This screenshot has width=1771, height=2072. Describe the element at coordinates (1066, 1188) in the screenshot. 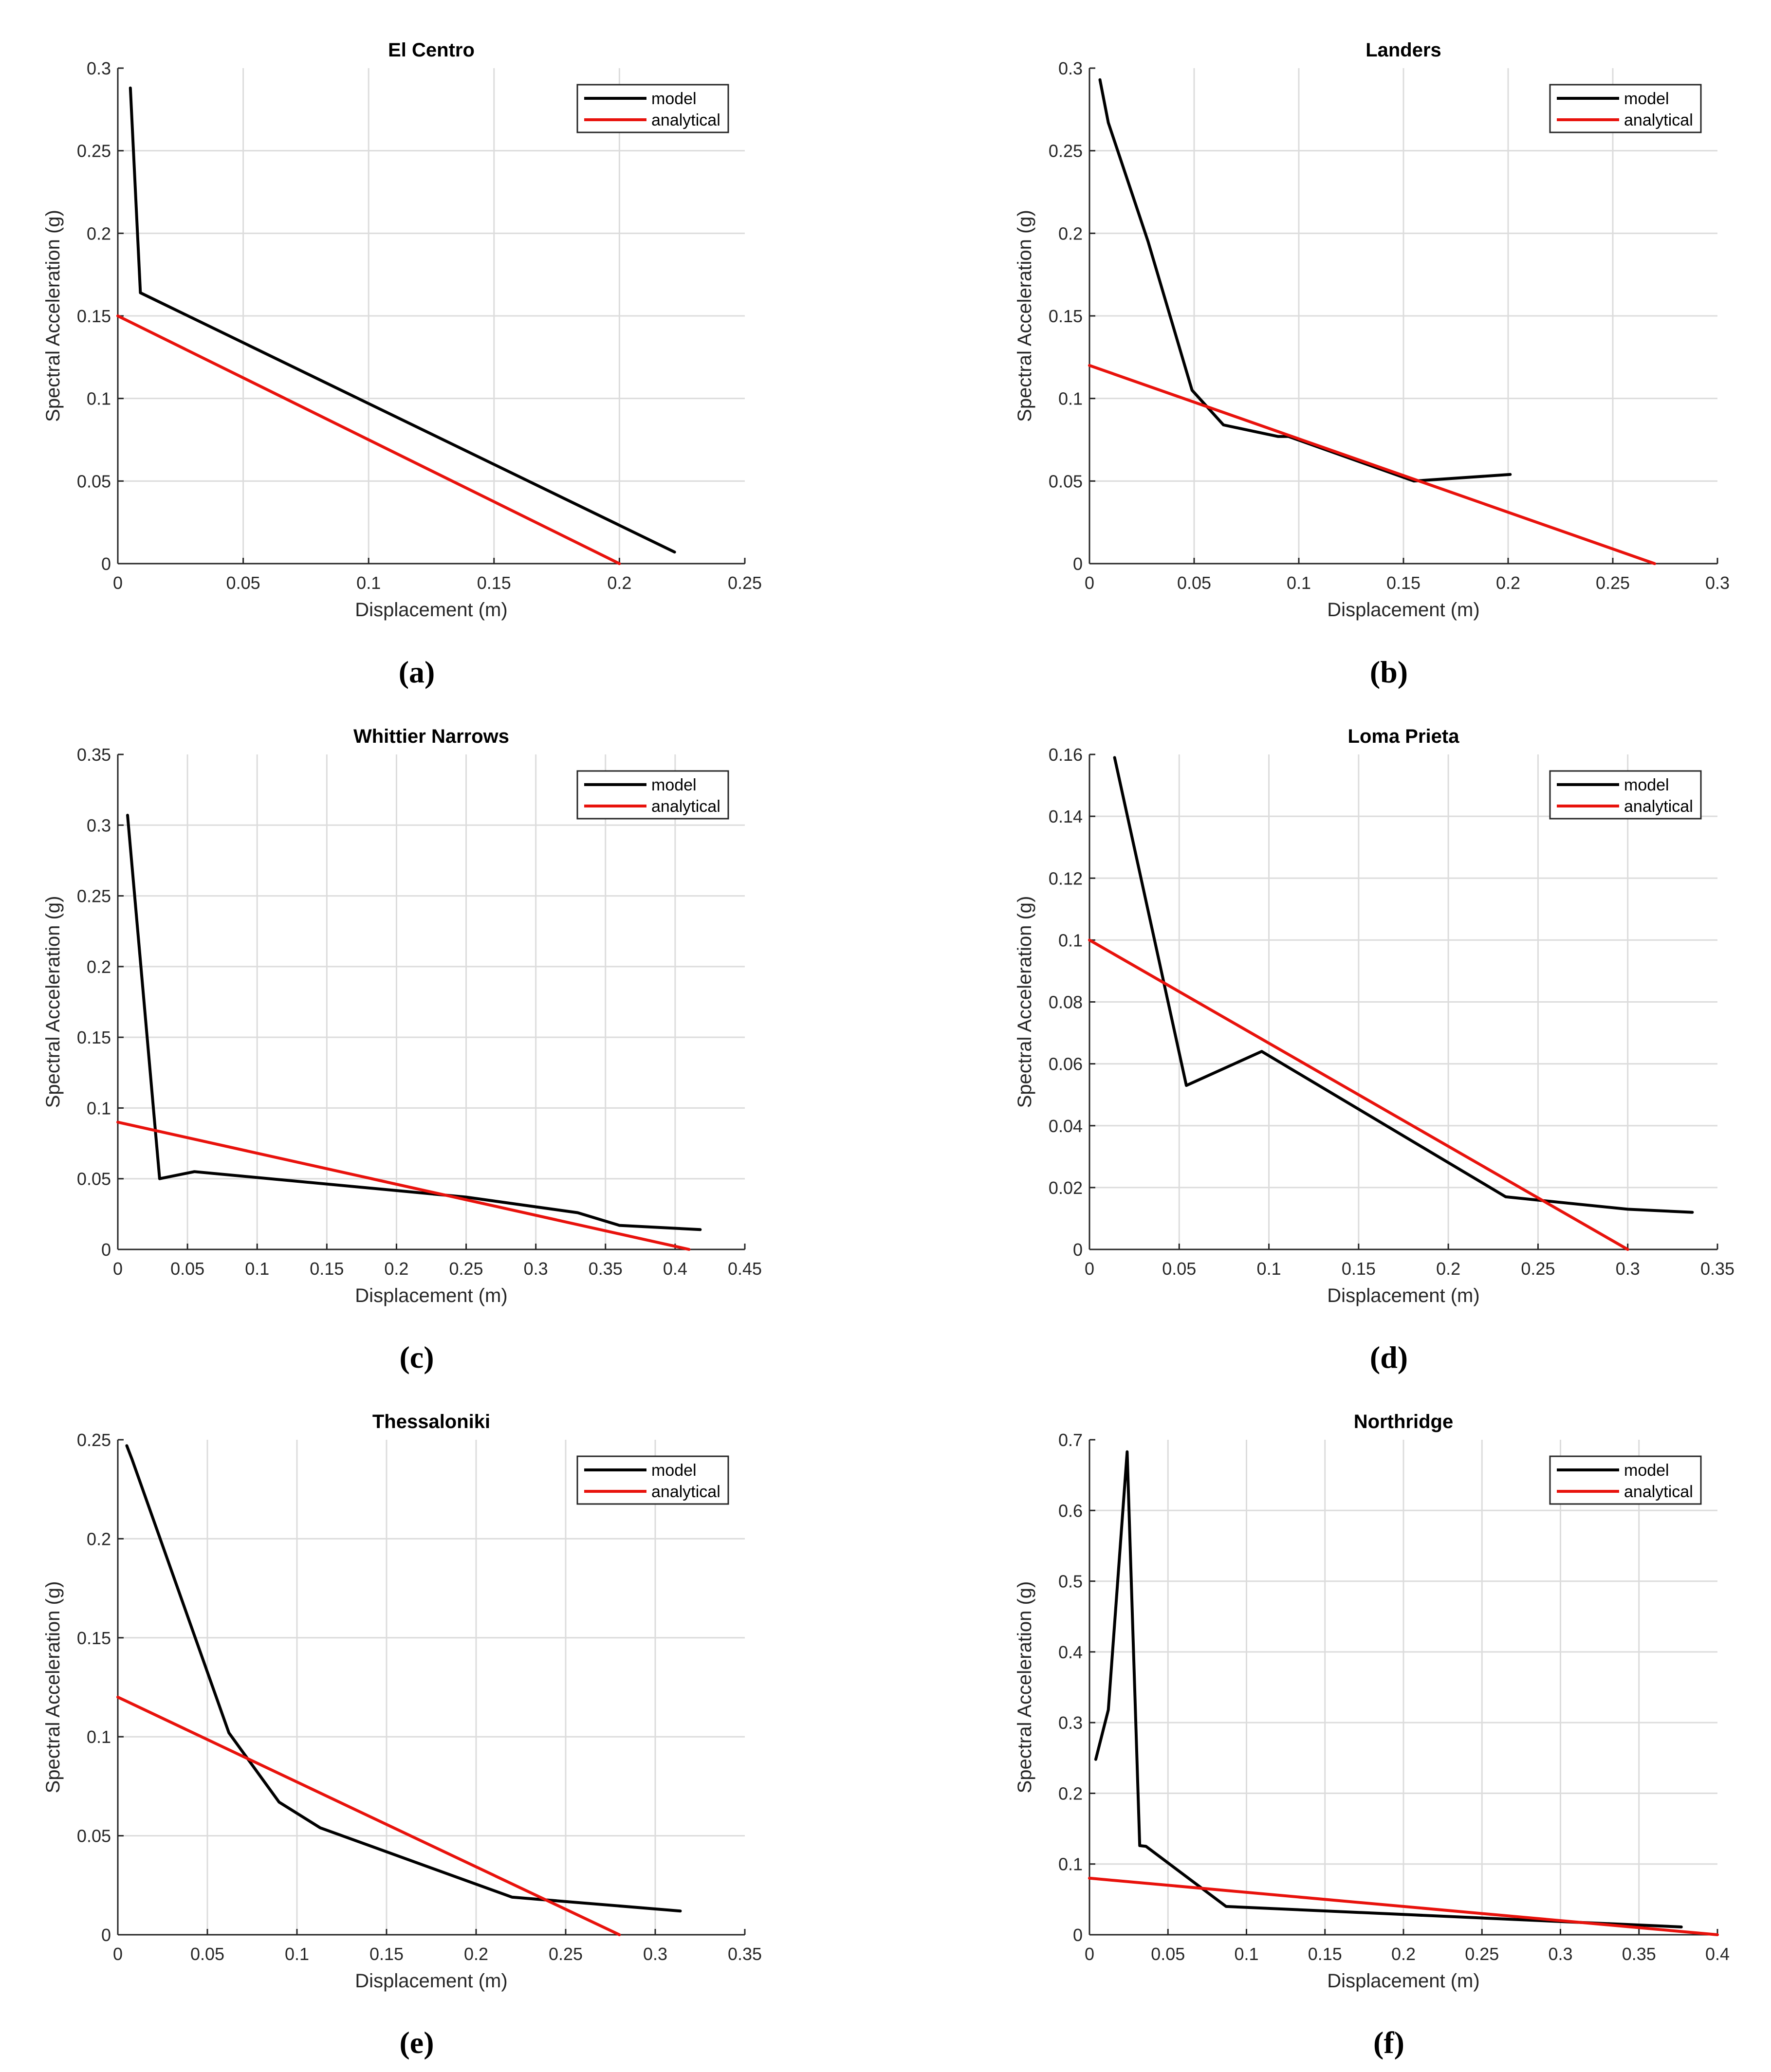

I see `y-tick-label: 0.02` at that location.